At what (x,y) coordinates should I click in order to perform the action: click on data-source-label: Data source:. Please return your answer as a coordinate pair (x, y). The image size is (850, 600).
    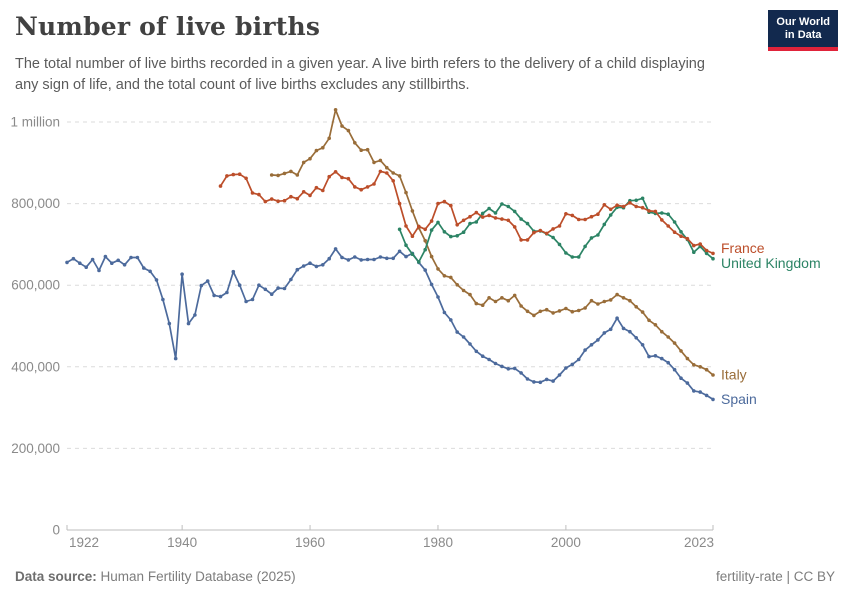
    Looking at the image, I should click on (56, 576).